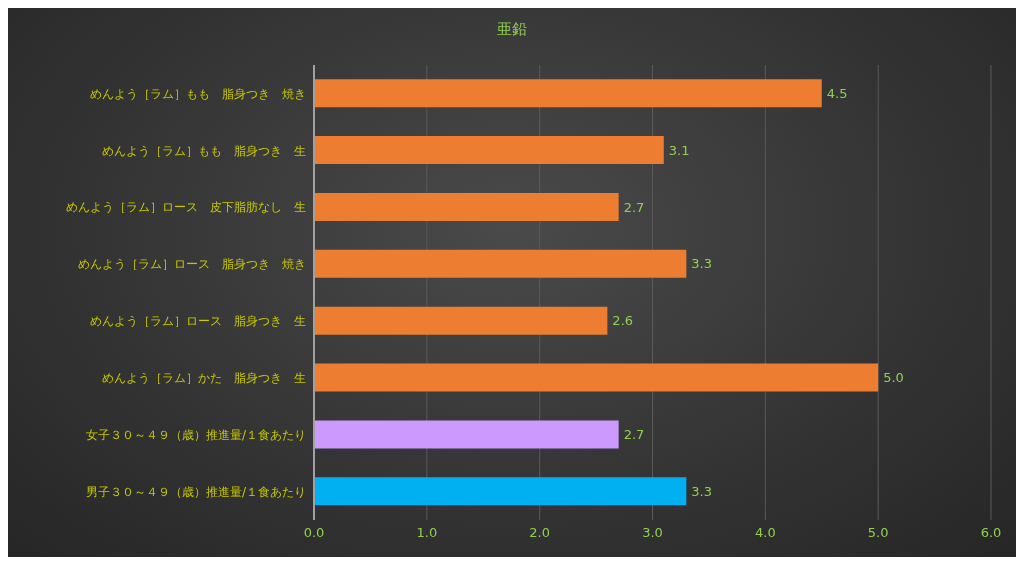 The height and width of the screenshot is (565, 1024). Describe the element at coordinates (623, 321) in the screenshot. I see `data-label: 2.6` at that location.